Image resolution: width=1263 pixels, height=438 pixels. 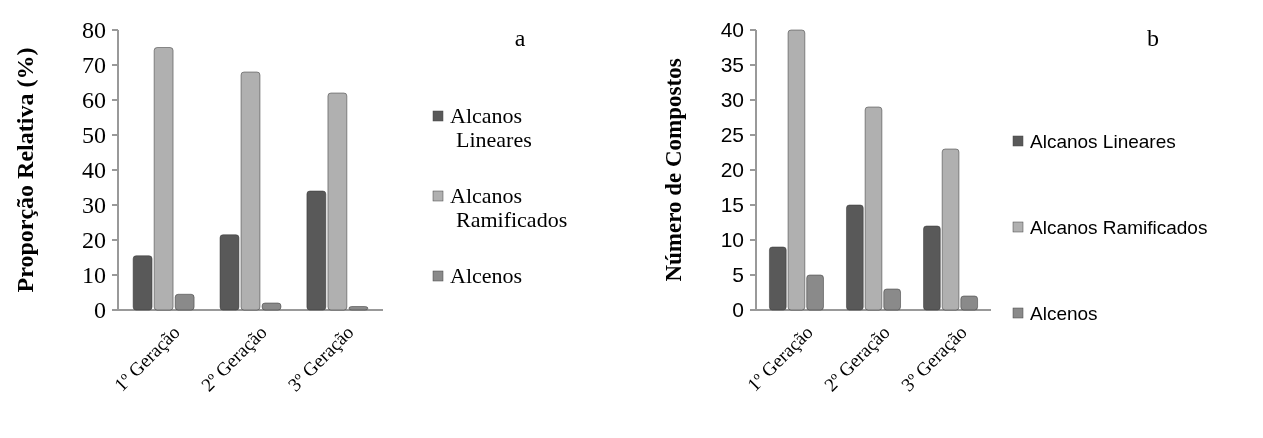 What do you see at coordinates (732, 65) in the screenshot?
I see `y-tick-label: 35` at bounding box center [732, 65].